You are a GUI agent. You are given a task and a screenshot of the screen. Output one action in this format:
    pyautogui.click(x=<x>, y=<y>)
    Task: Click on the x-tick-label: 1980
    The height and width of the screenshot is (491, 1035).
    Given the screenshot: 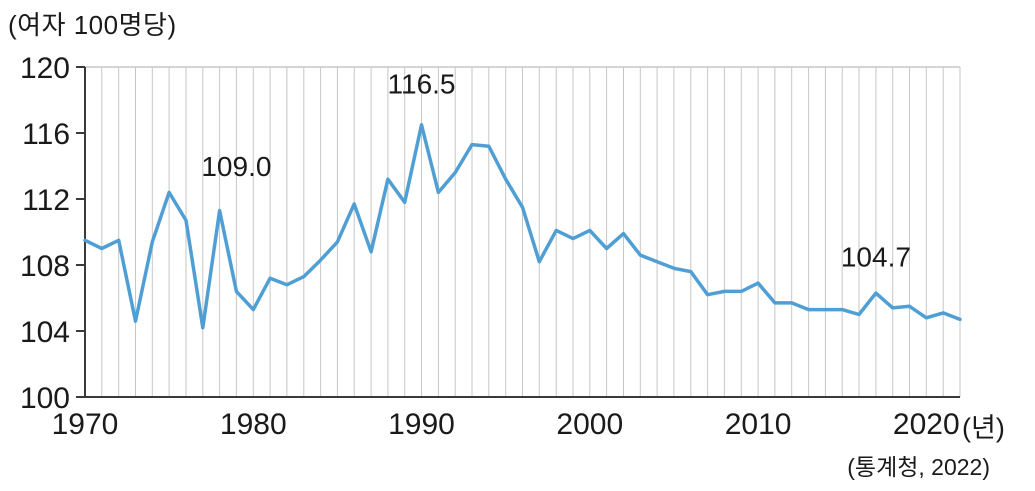 What is the action you would take?
    pyautogui.click(x=253, y=424)
    